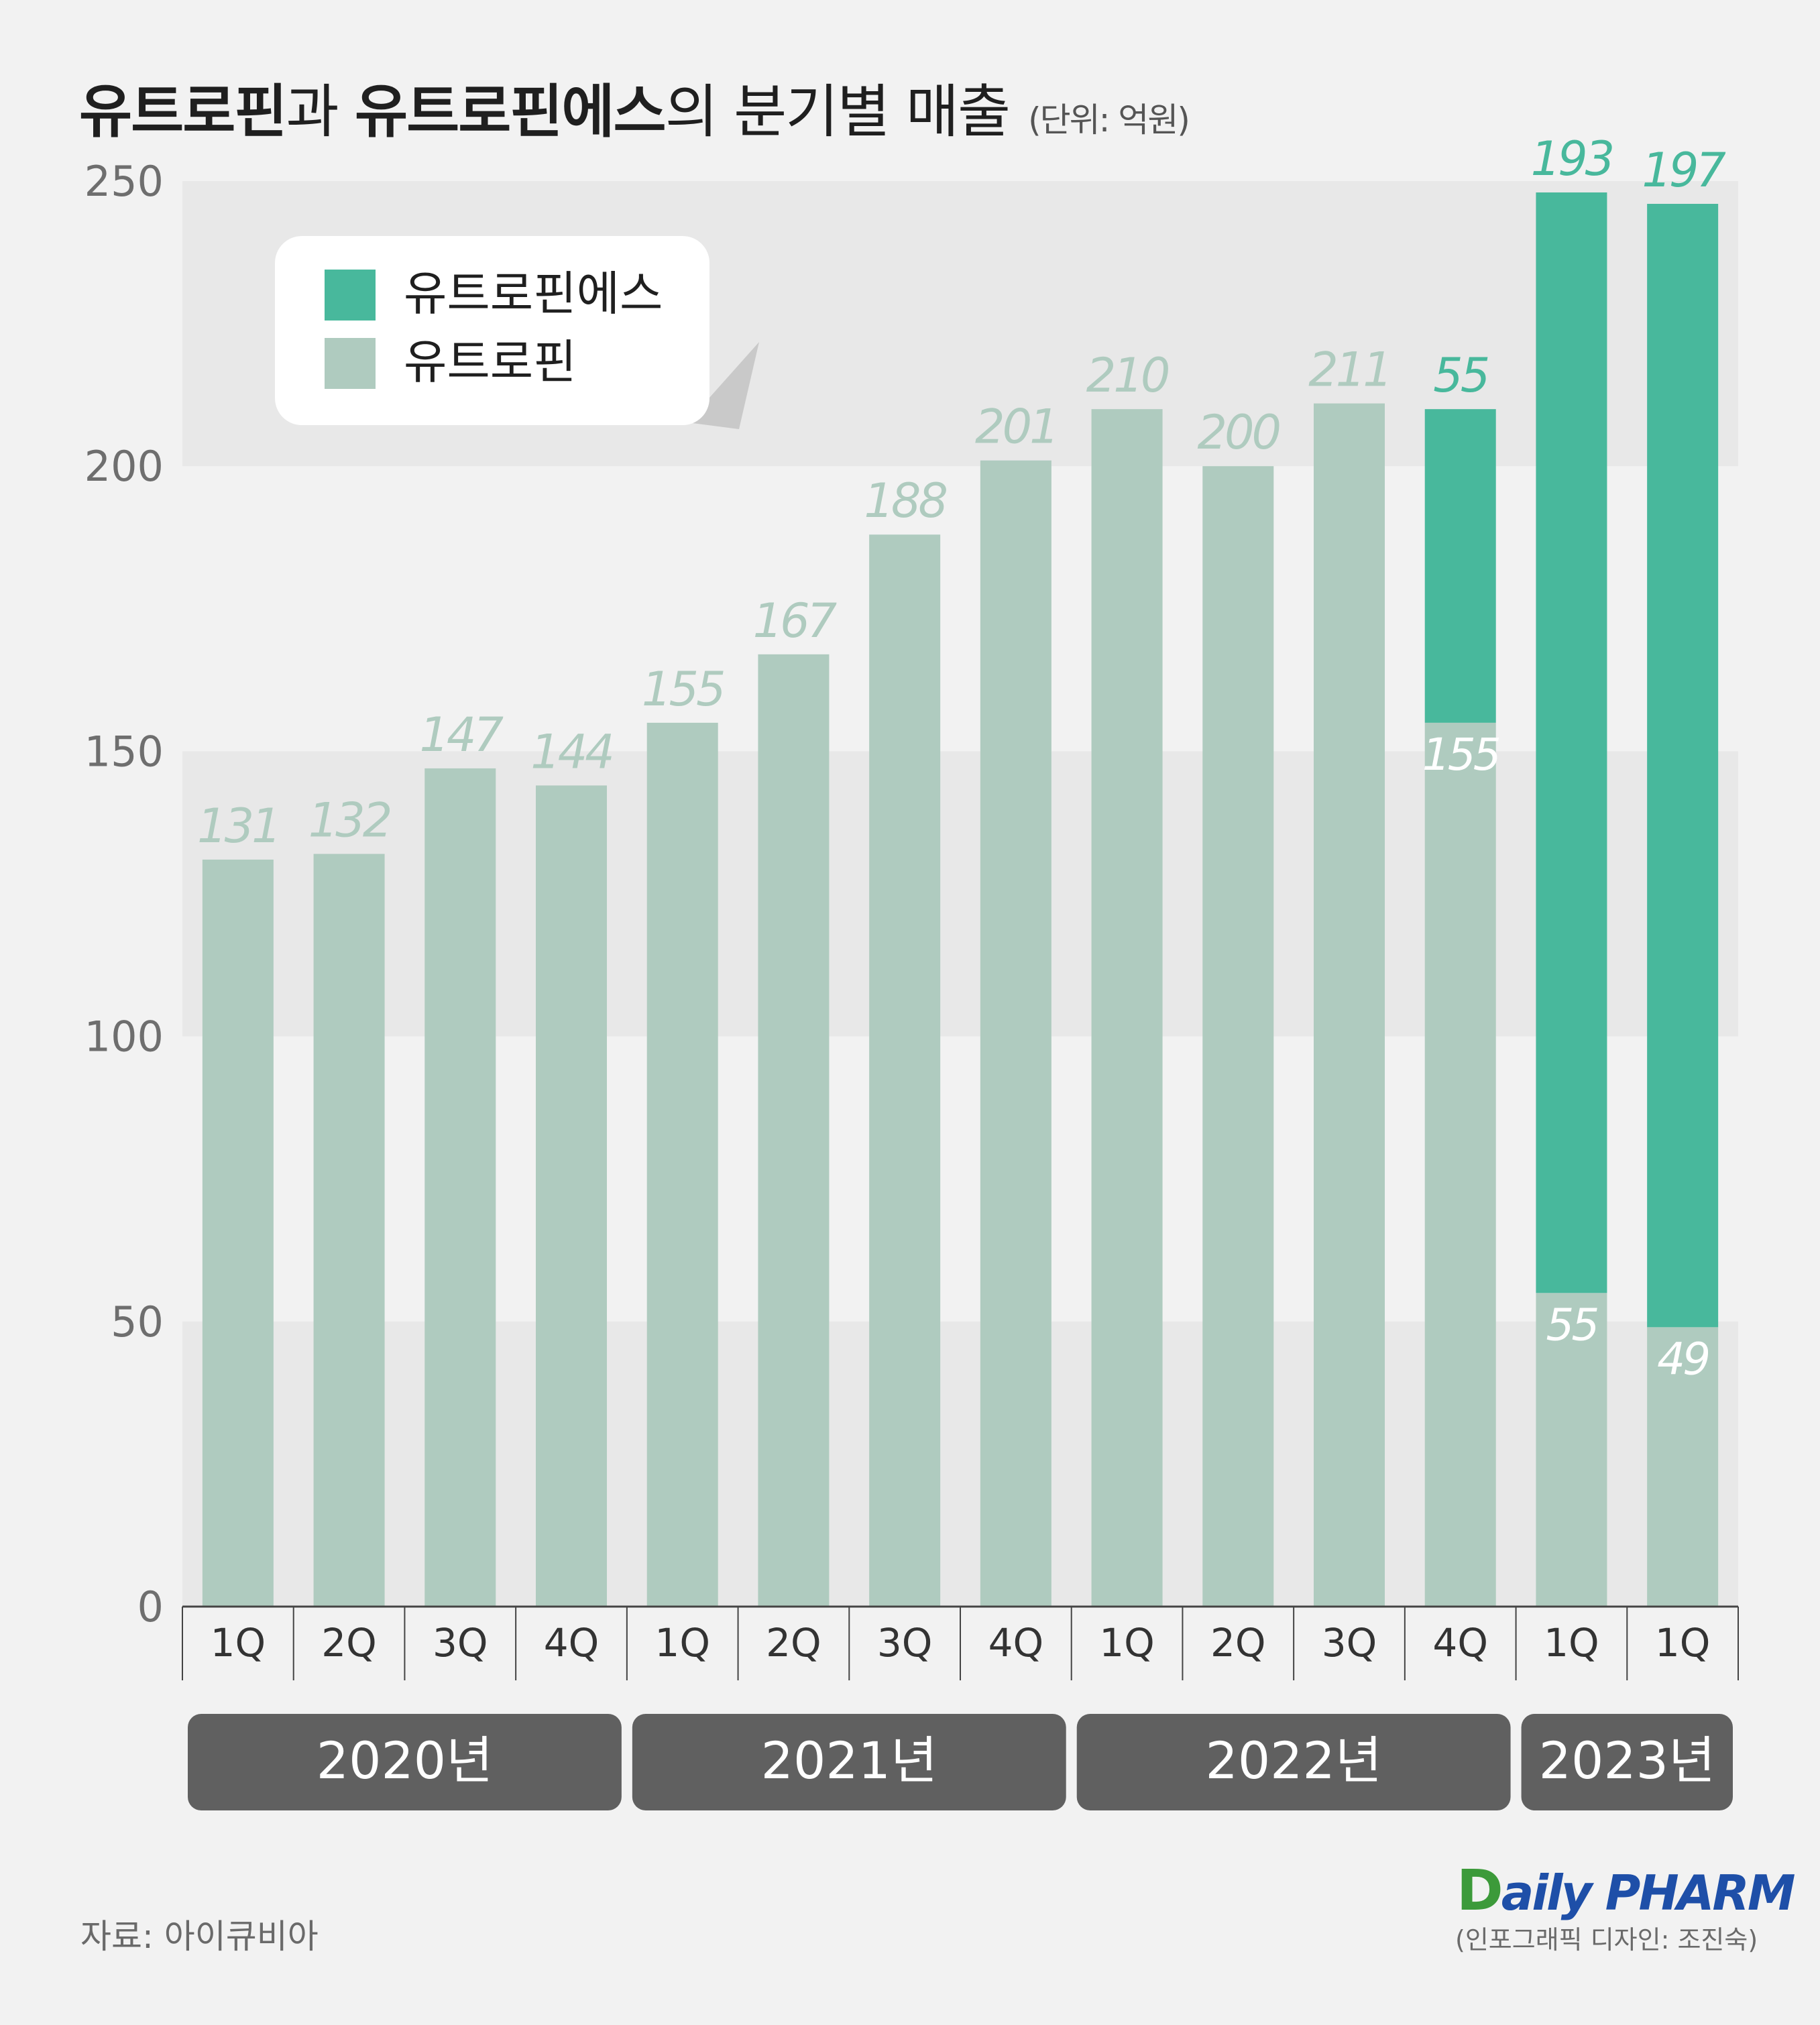 This screenshot has width=1820, height=2025. I want to click on bar-value-label: 201, so click(1016, 427).